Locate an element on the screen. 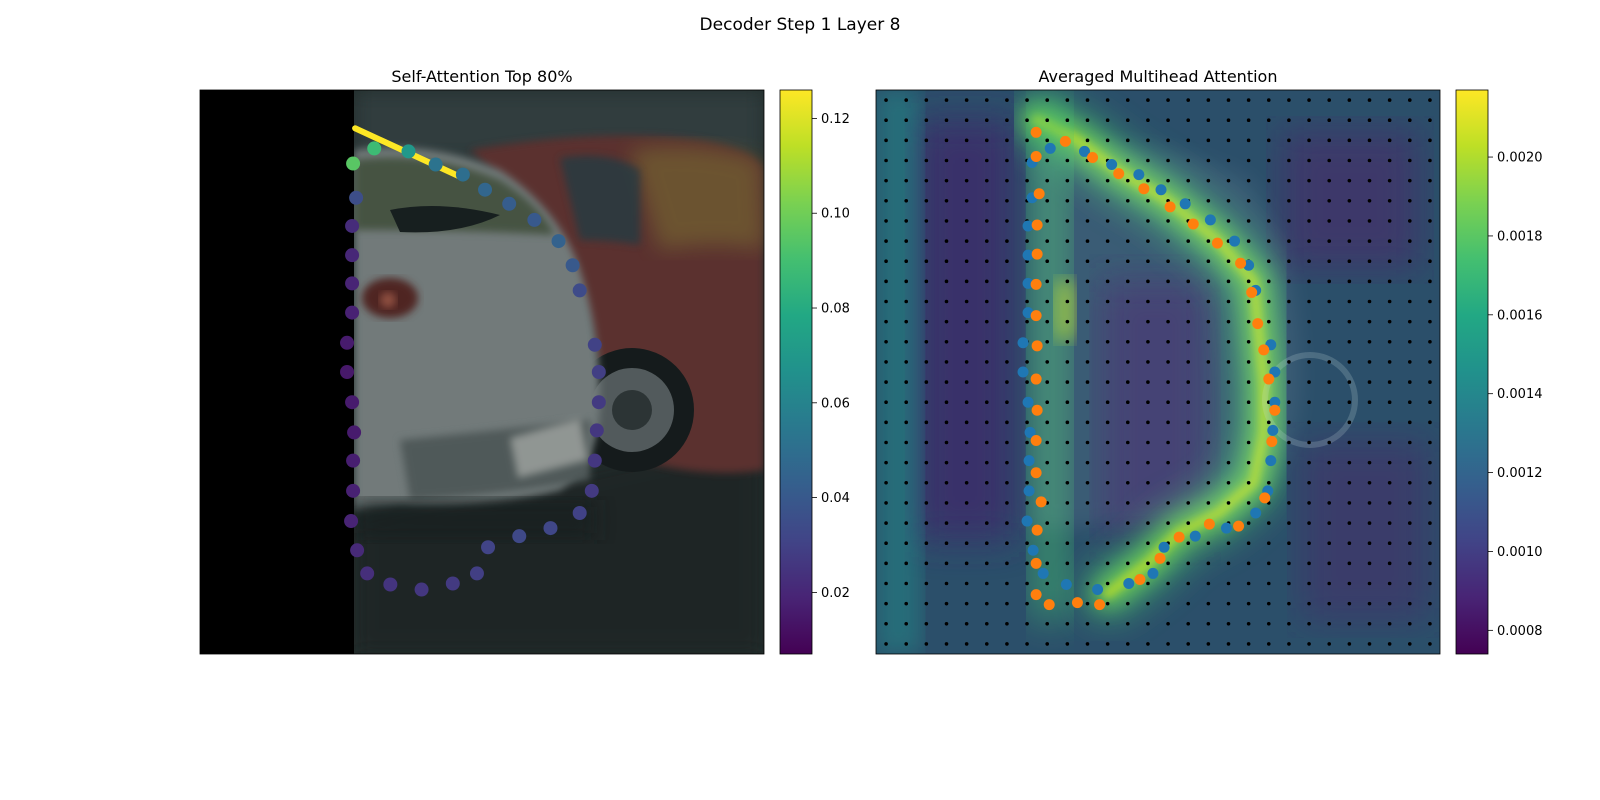 The image size is (1600, 800). colorbar-tick-label: 0.0020 is located at coordinates (1520, 158).